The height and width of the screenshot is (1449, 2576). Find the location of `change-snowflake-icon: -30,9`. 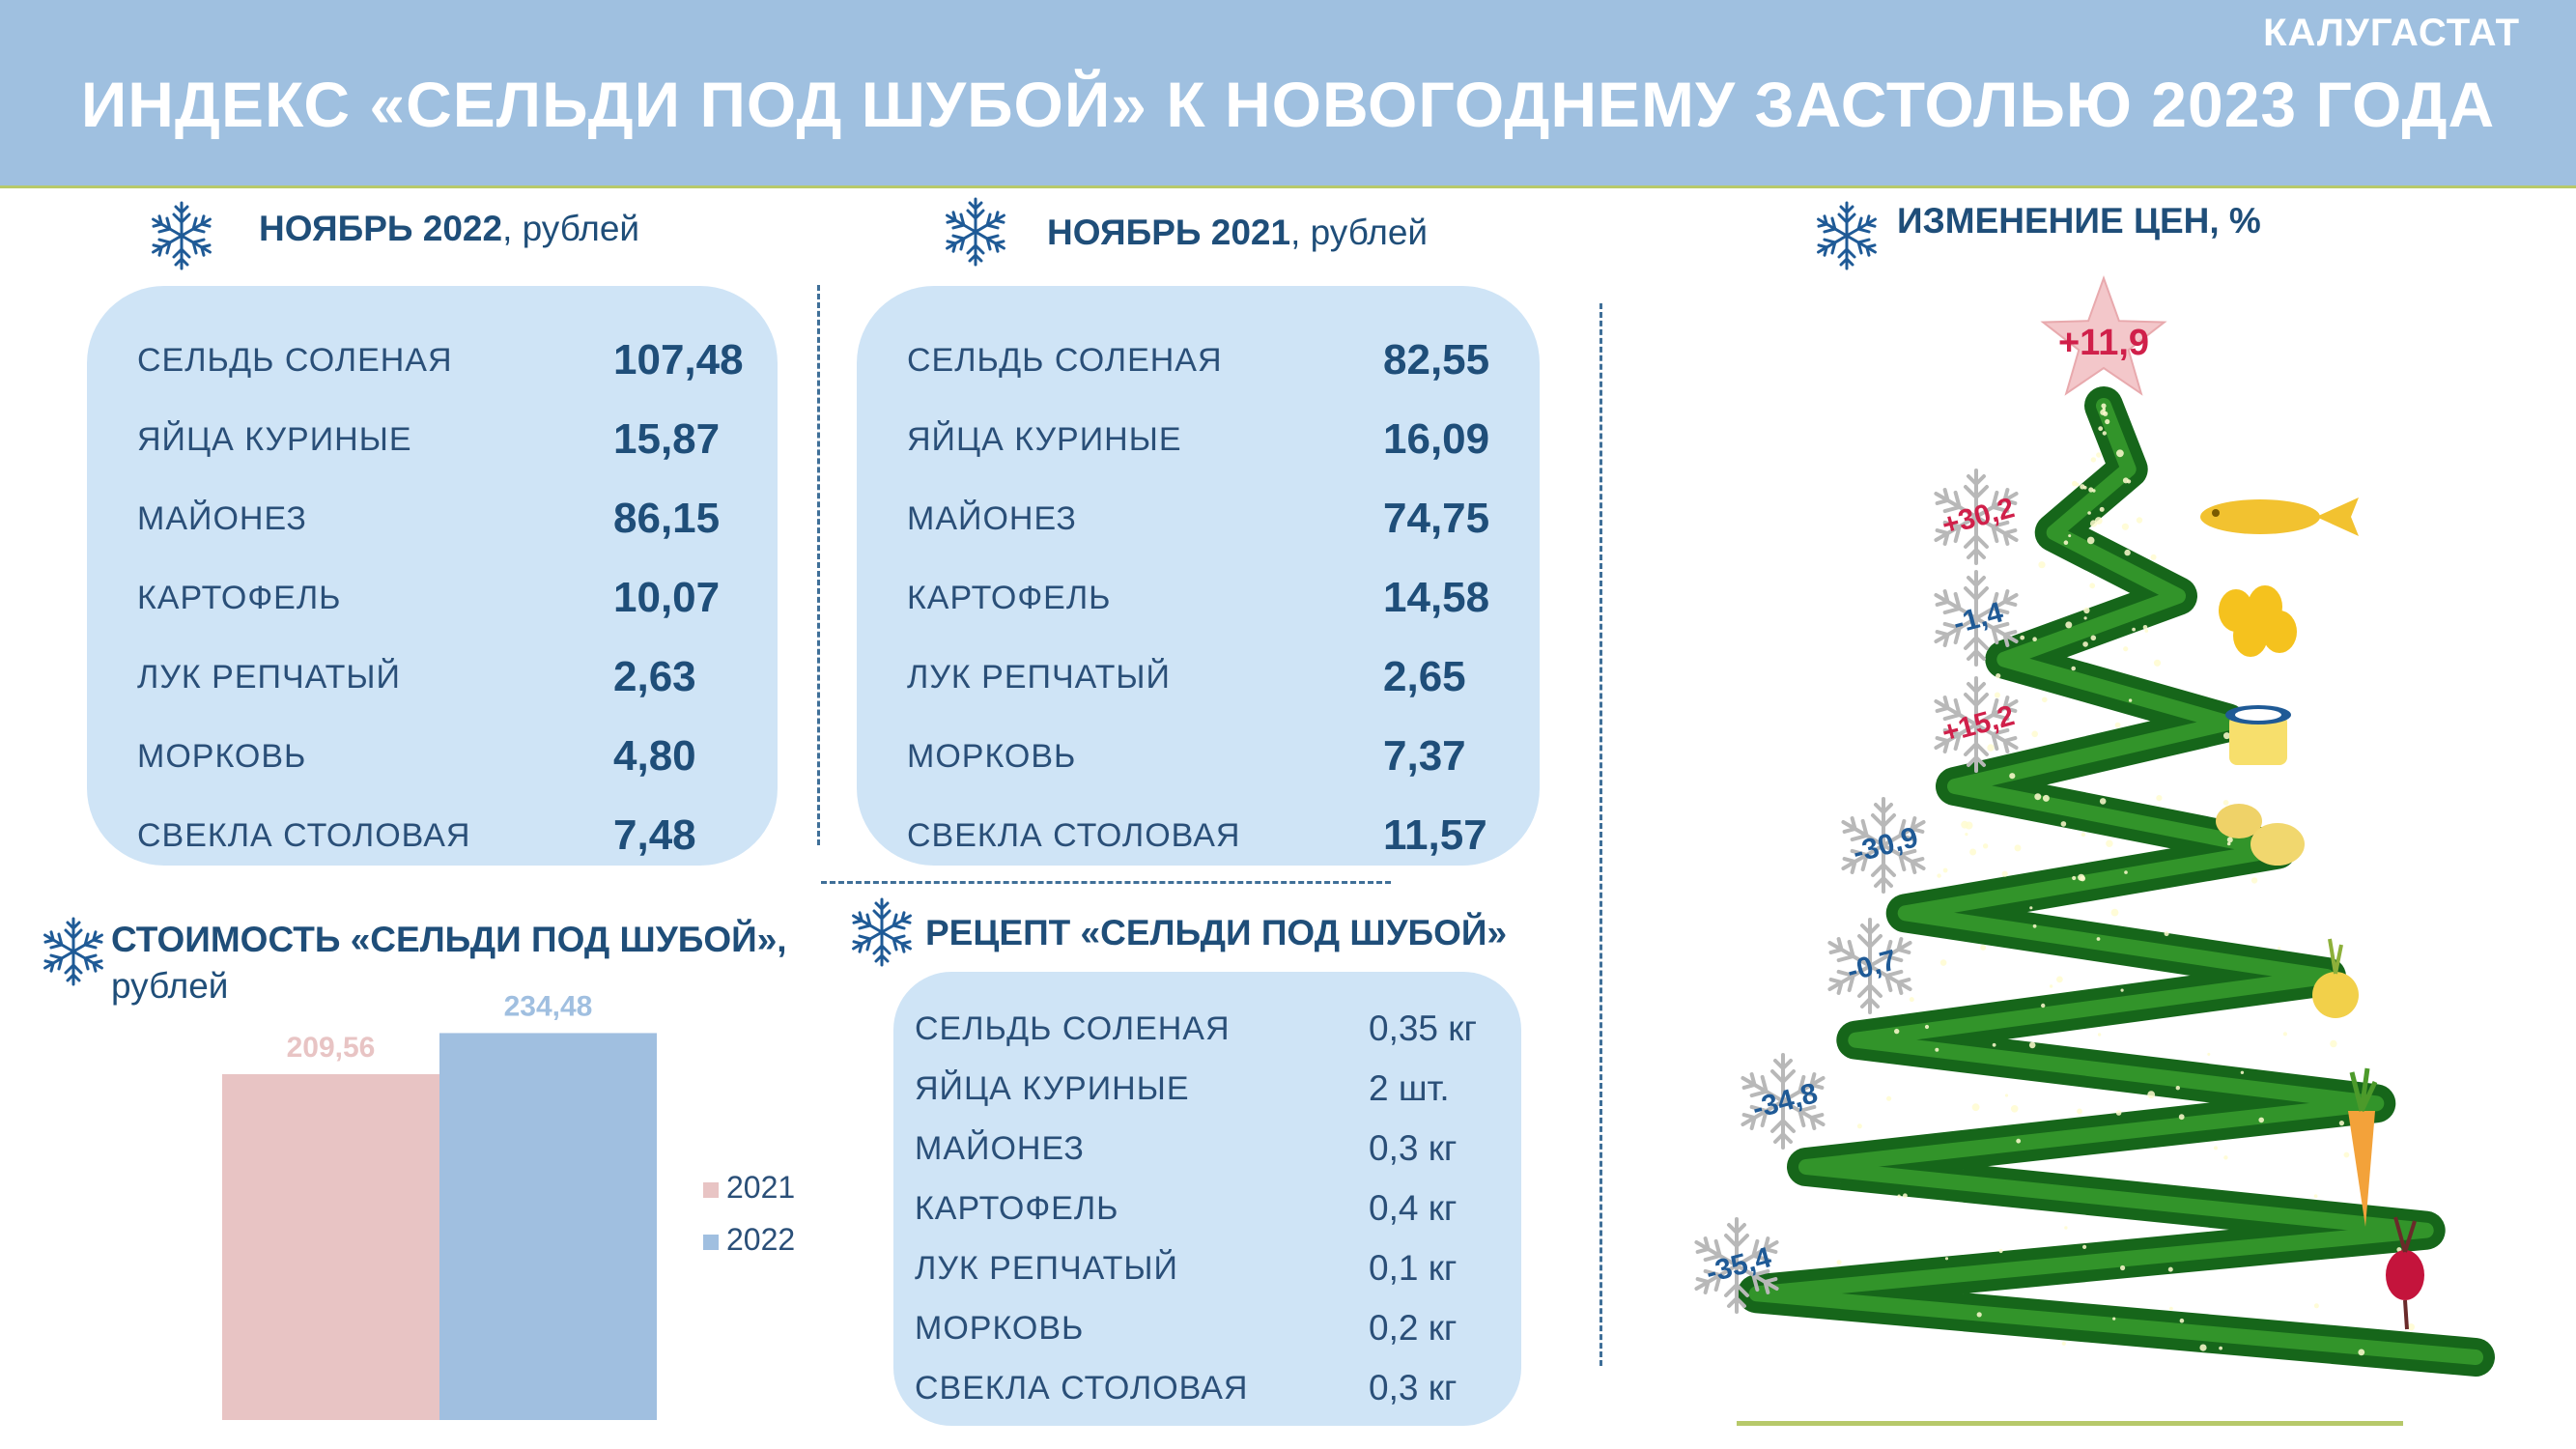

change-snowflake-icon: -30,9 is located at coordinates (1883, 845).